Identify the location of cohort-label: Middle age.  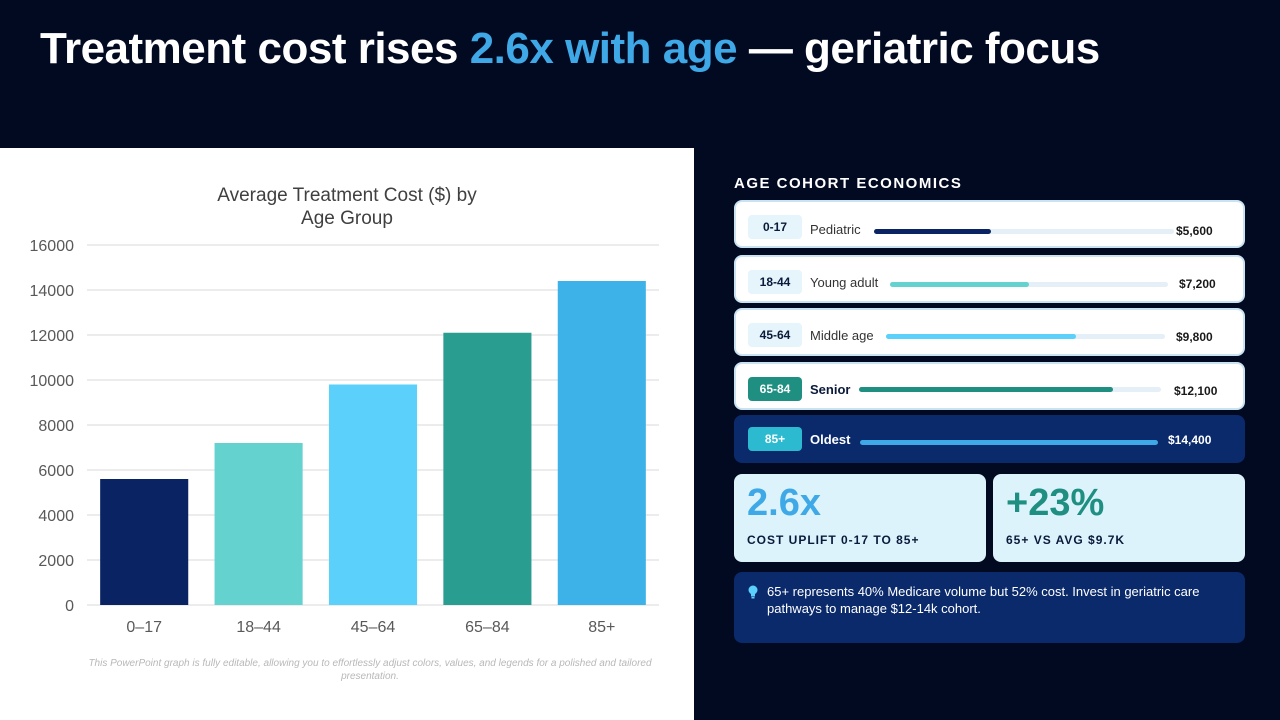
(842, 335).